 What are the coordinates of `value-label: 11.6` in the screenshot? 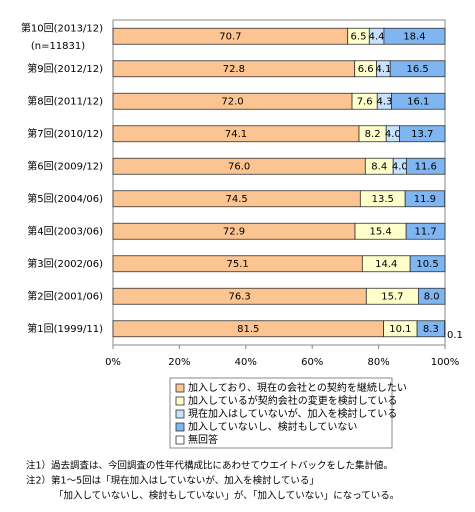 It's located at (426, 166).